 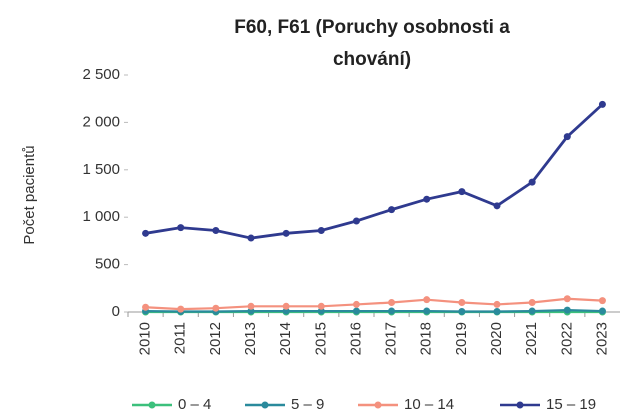 What do you see at coordinates (101, 74) in the screenshot?
I see `y-tick-label: 2 500` at bounding box center [101, 74].